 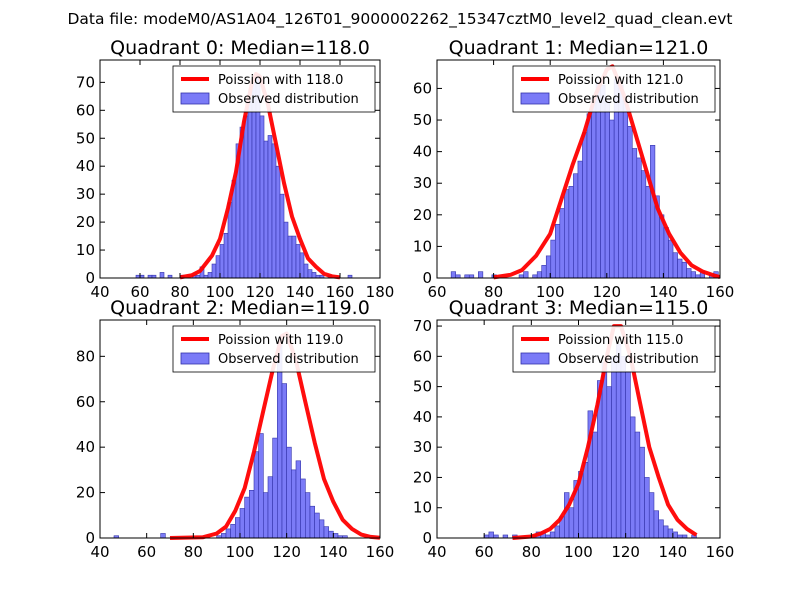 What do you see at coordinates (240, 169) in the screenshot?
I see `axes-frame` at bounding box center [240, 169].